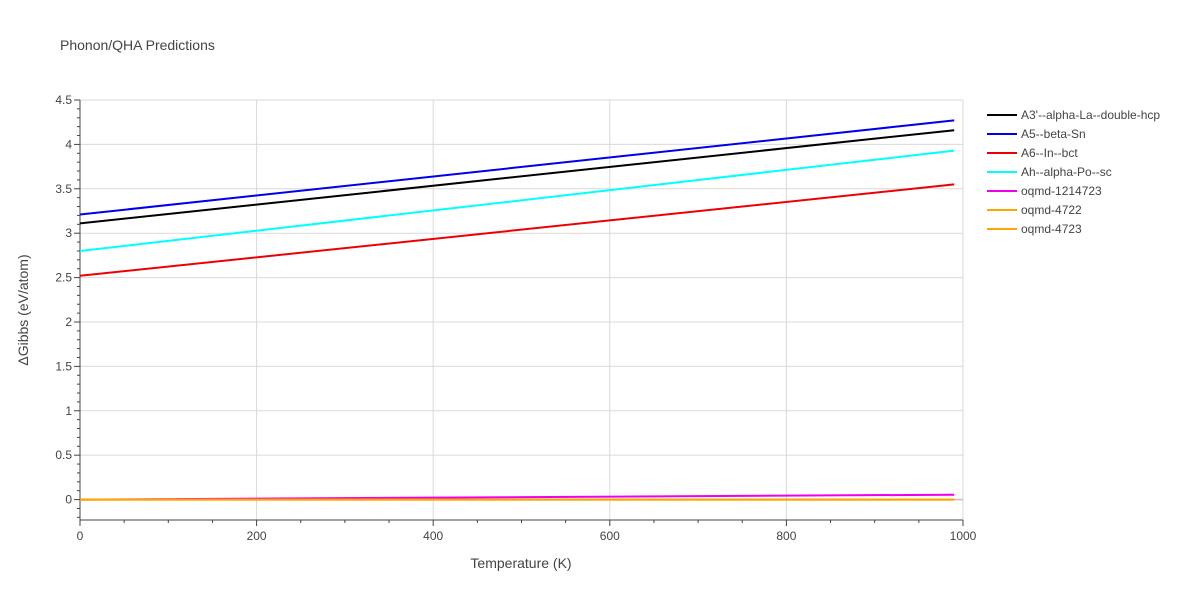 The image size is (1200, 605). I want to click on legend-item-6: oqmd-4723, so click(1034, 229).